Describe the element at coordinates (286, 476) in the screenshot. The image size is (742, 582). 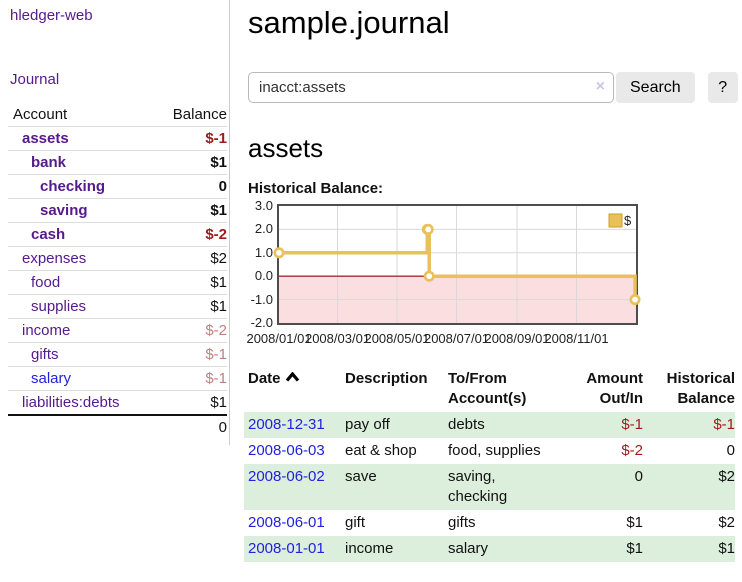
I see `transaction-date-link: 2008-06-02` at that location.